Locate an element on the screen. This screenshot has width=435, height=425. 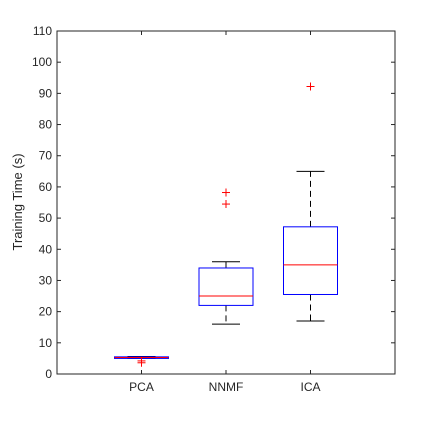
x-tick-label: NNMF is located at coordinates (226, 387).